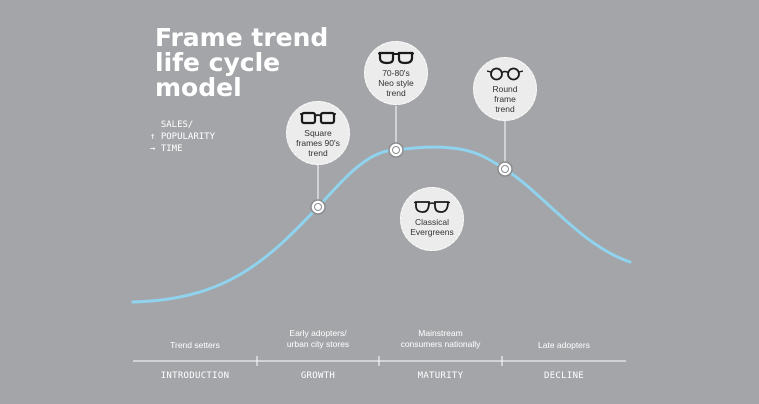 The height and width of the screenshot is (404, 759). I want to click on stage-desc-introduction-line-1: Trend setters, so click(195, 345).